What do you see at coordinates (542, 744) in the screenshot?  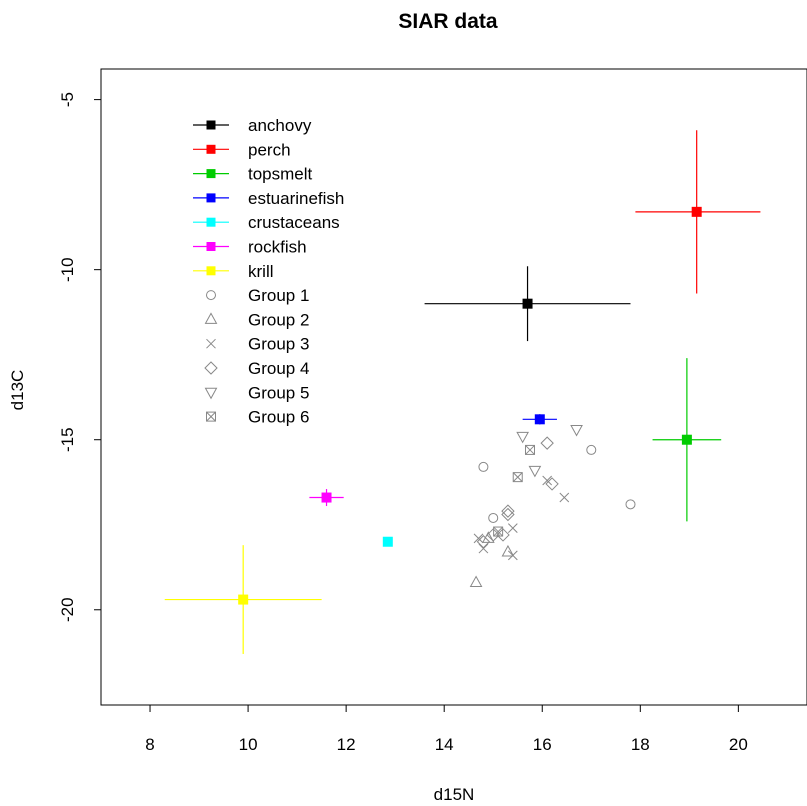 I see `x-tick-label: 16` at bounding box center [542, 744].